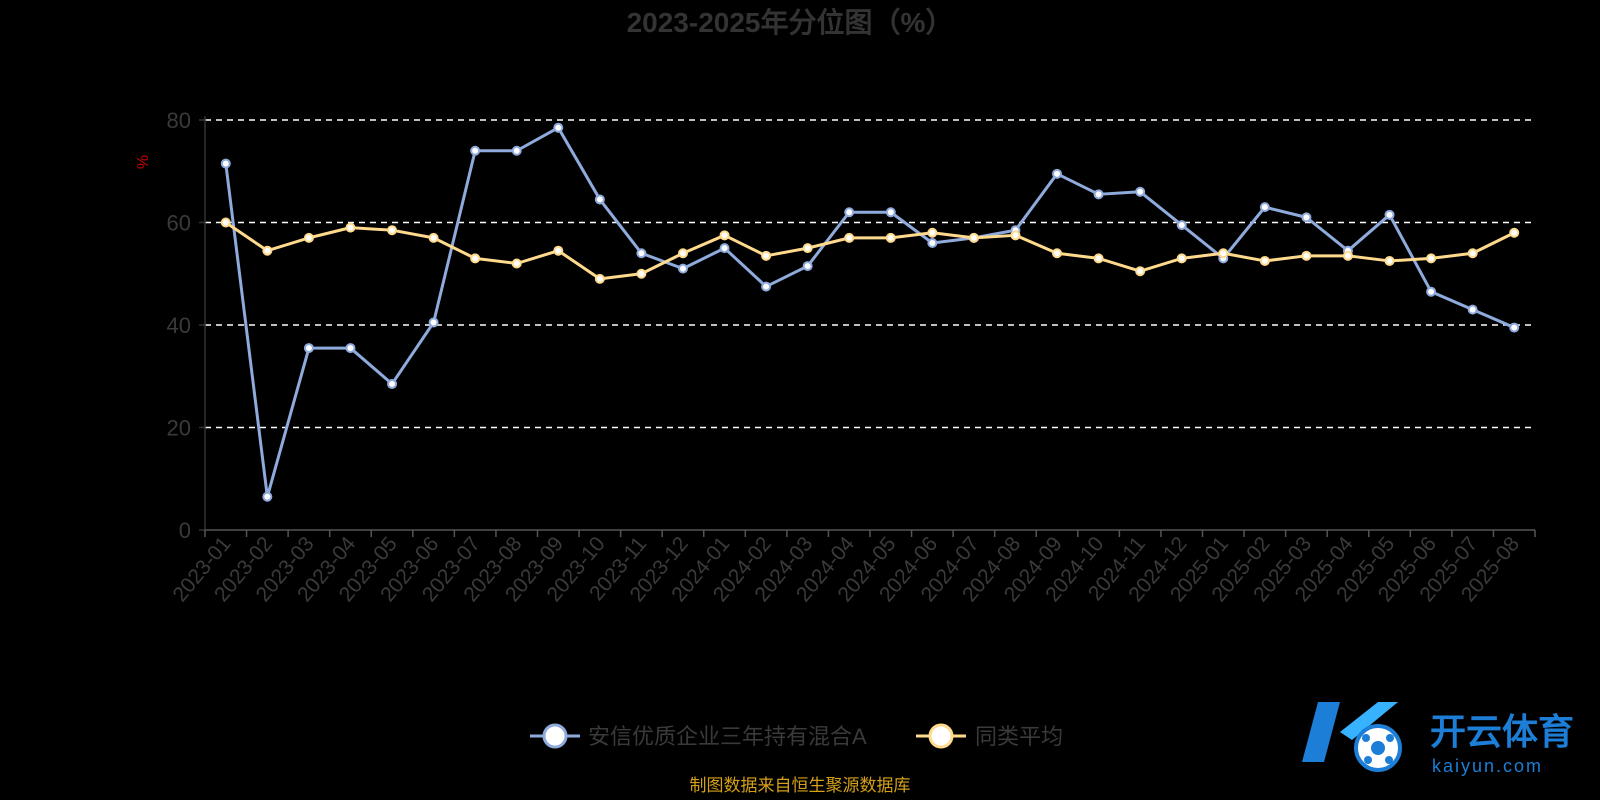 The height and width of the screenshot is (800, 1600). I want to click on chart-title: 2023-2025年分位图（%）, so click(790, 22).